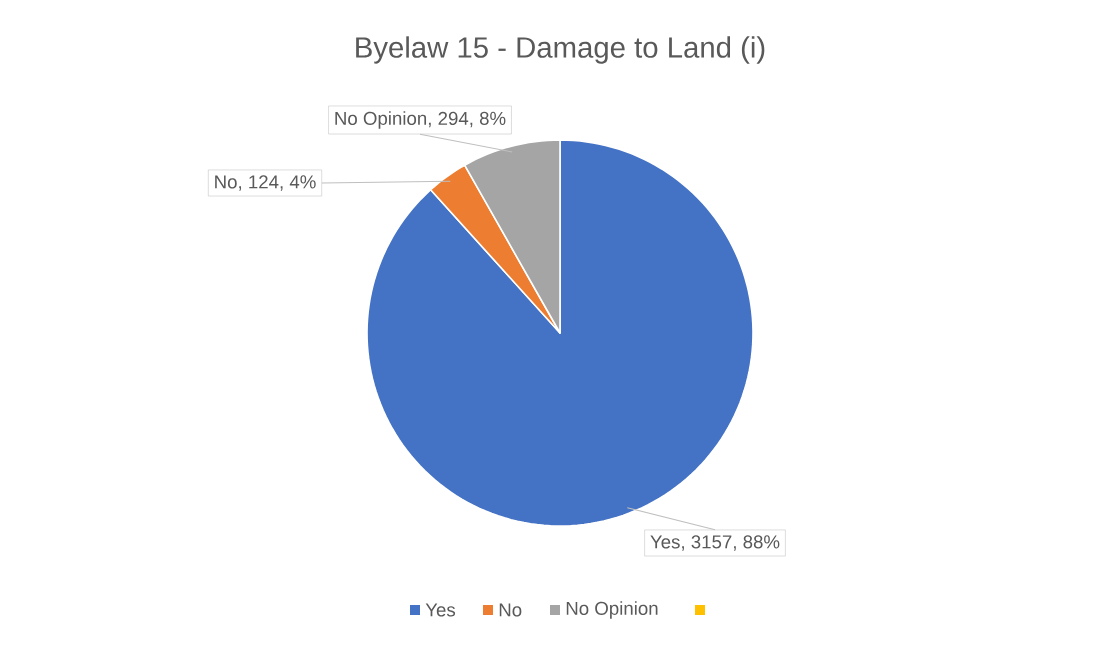 This screenshot has width=1100, height=646. I want to click on legend-label: No Opinion, so click(612, 610).